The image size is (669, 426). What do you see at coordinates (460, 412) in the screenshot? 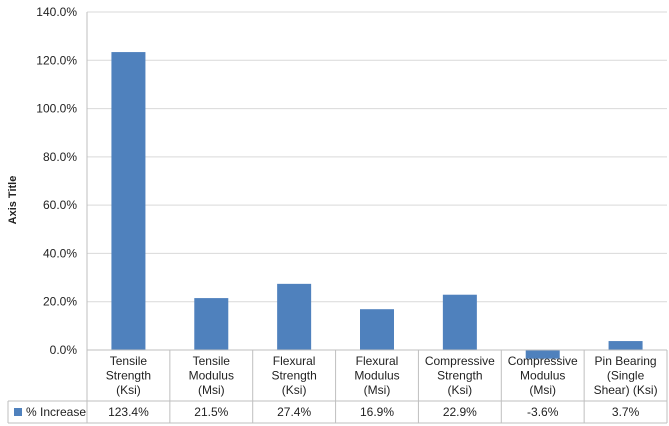
I see `data-table-value: 22.9%` at bounding box center [460, 412].